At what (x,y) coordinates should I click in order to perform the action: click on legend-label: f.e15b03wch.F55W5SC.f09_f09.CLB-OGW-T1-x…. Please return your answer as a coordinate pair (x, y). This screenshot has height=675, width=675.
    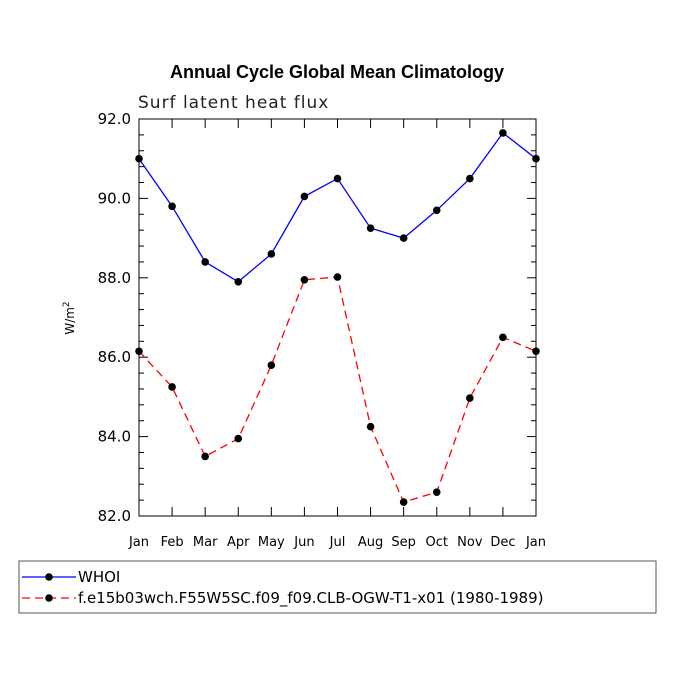
    Looking at the image, I should click on (310, 598).